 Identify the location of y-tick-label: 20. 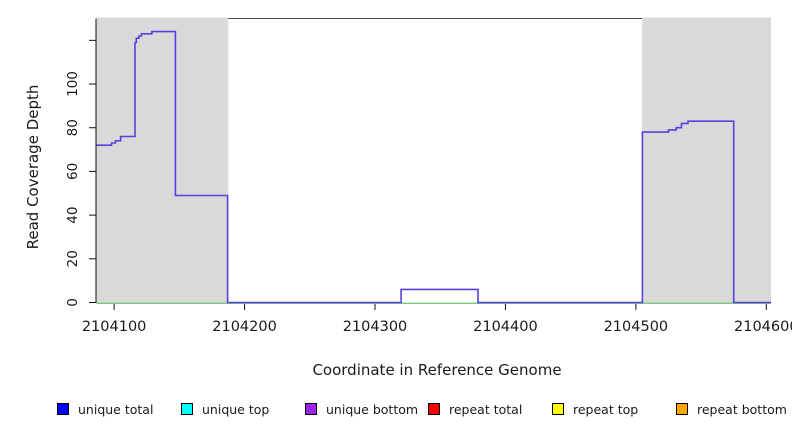
(73, 258).